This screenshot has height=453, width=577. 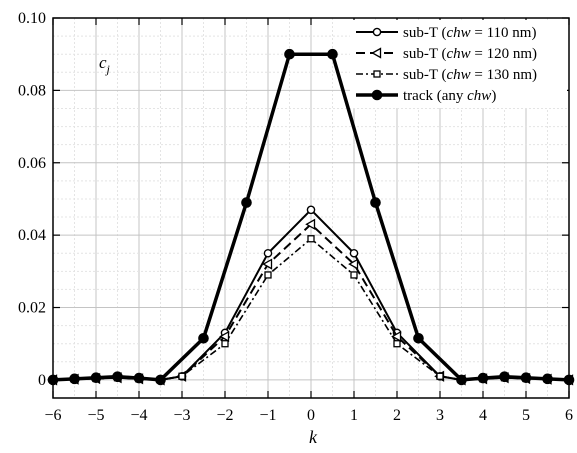 I want to click on annotation-subscript: j, so click(x=108, y=69).